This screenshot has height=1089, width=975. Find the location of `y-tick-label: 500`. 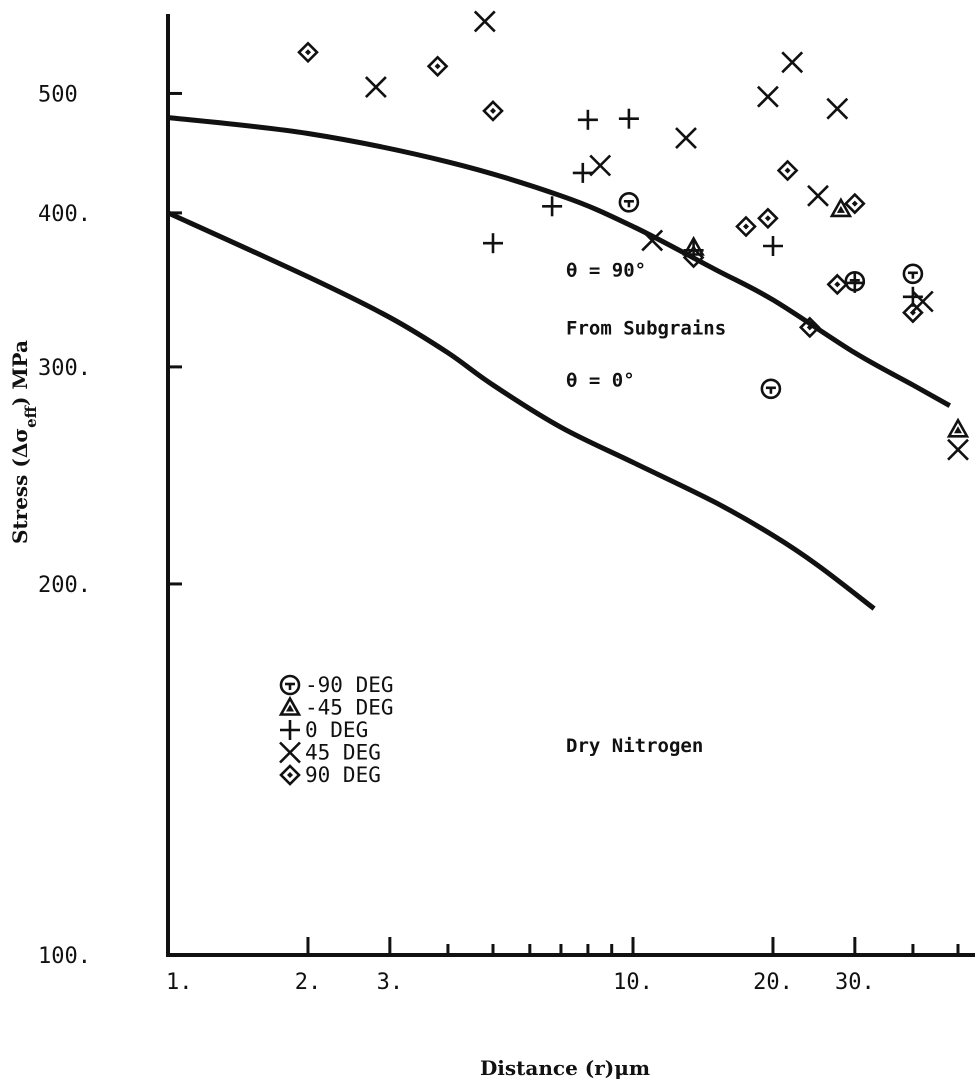

y-tick-label: 500 is located at coordinates (58, 94).